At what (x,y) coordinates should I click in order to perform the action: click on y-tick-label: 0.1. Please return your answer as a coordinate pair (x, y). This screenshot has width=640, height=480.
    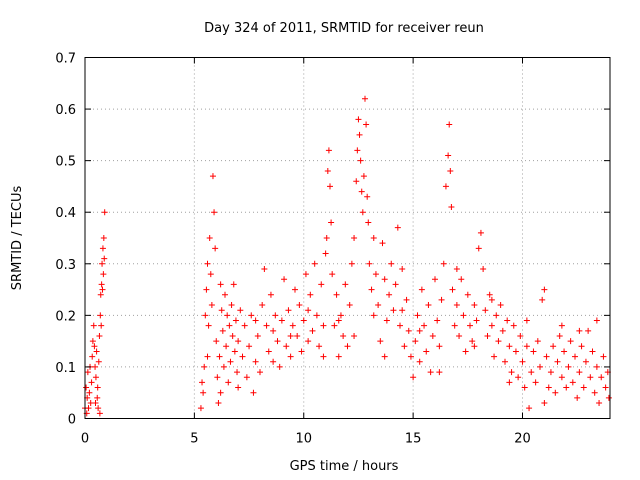
    Looking at the image, I should click on (65, 368).